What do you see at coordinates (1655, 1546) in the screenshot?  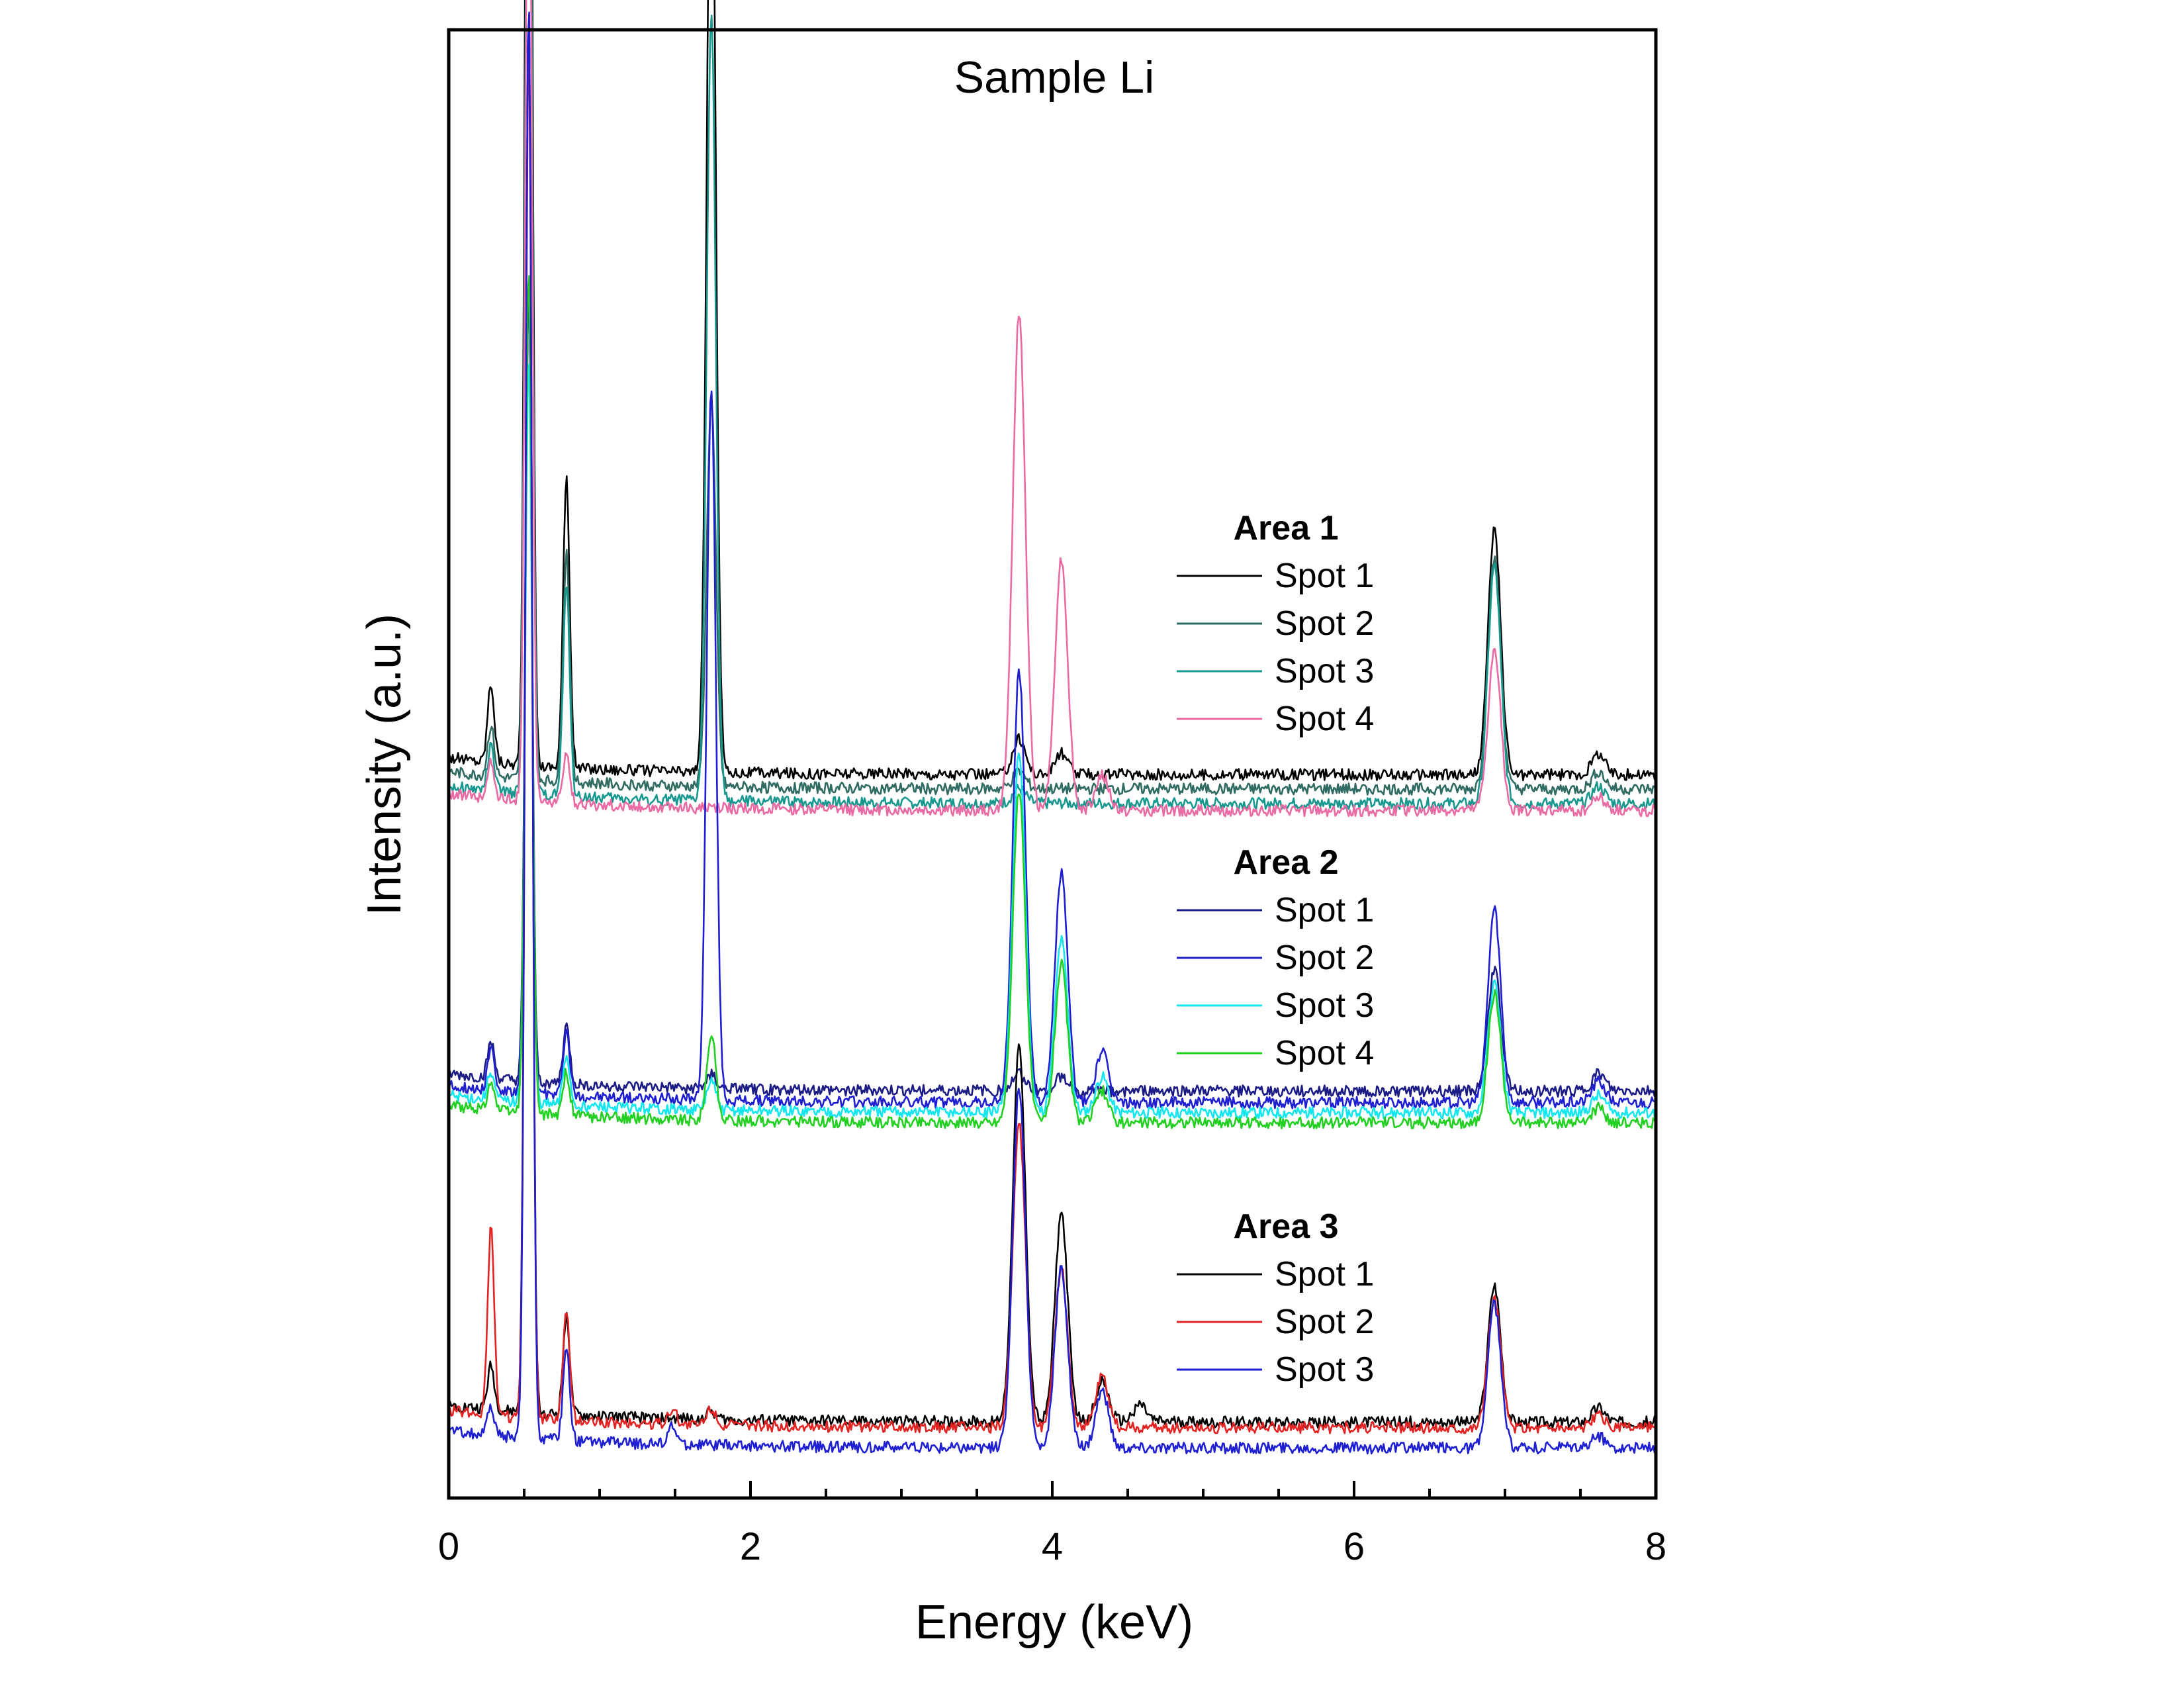 I see `x-tick-label: 8` at bounding box center [1655, 1546].